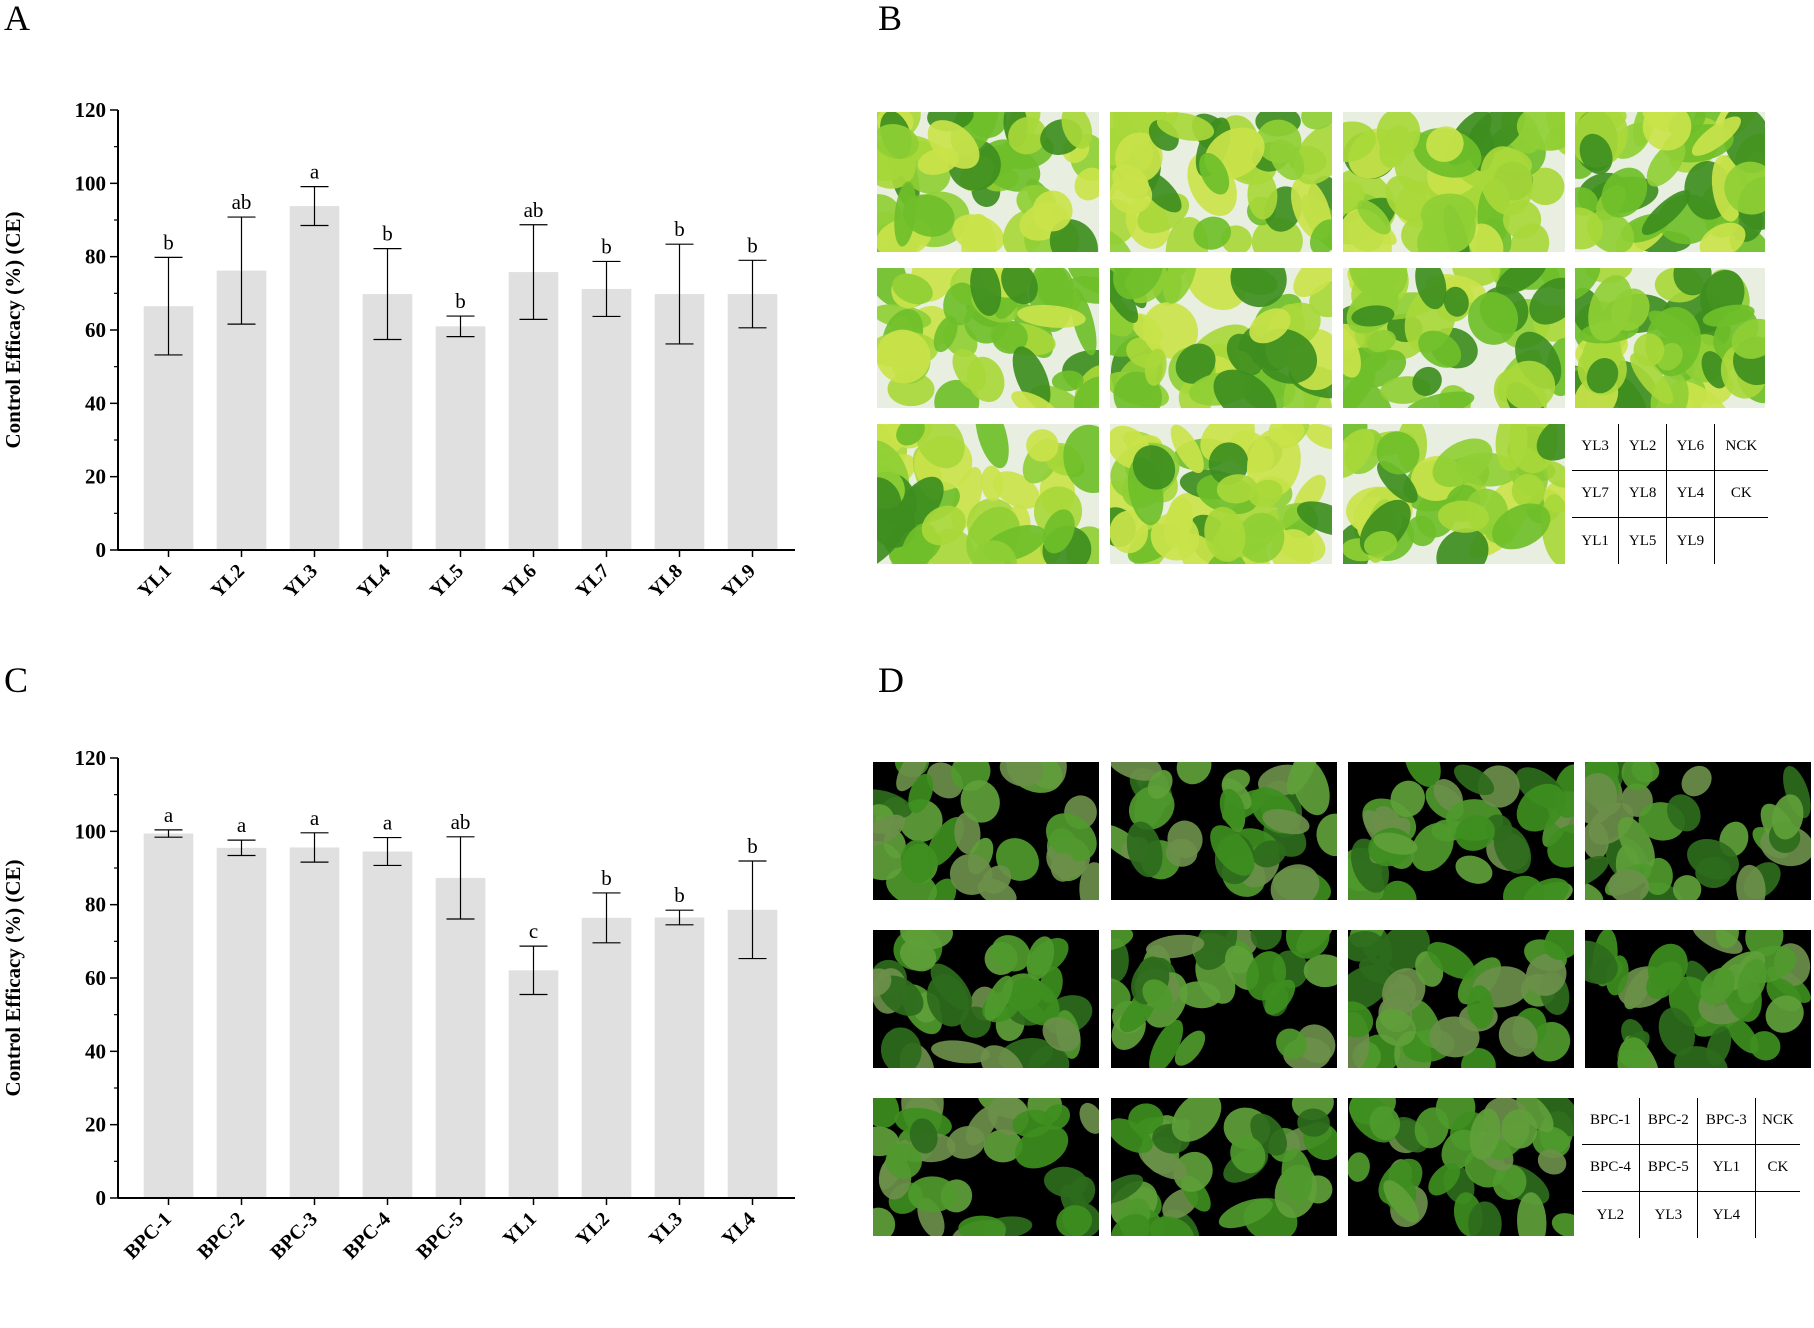 The image size is (1814, 1328). Describe the element at coordinates (520, 1229) in the screenshot. I see `x-tick-label: YL1` at that location.